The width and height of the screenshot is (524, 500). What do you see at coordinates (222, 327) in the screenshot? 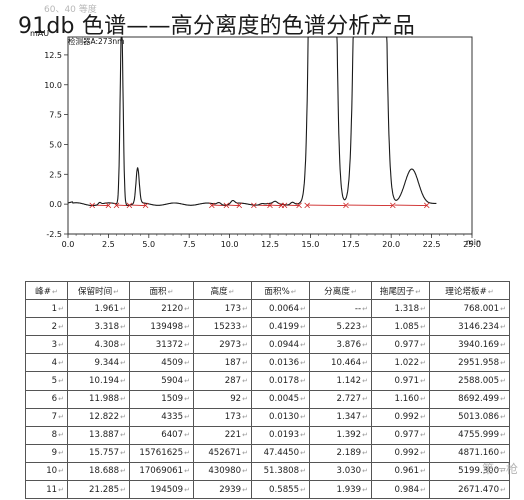
I see `table-cell: 15233↵` at bounding box center [222, 327].